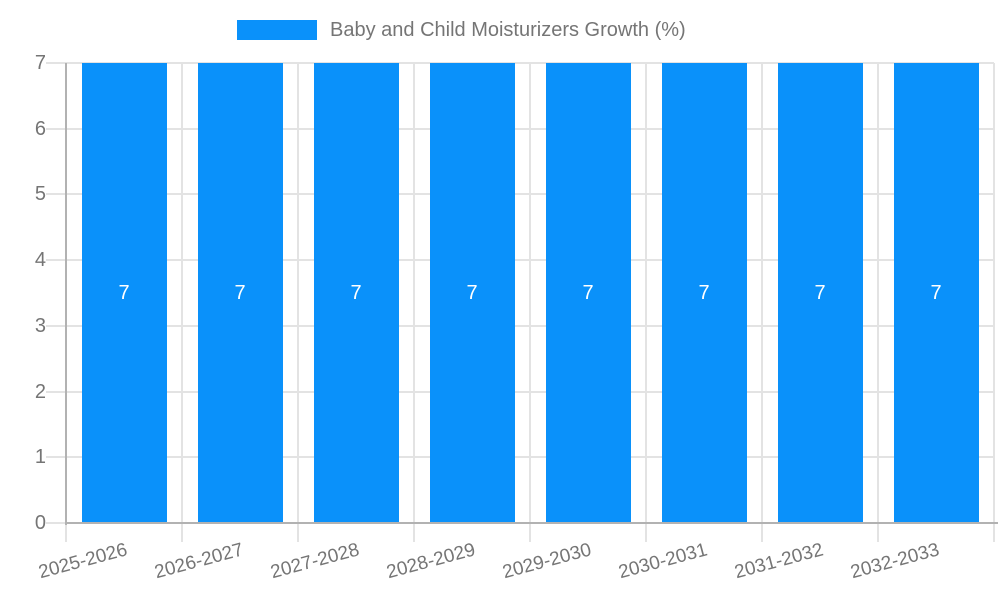 This screenshot has width=1000, height=600. Describe the element at coordinates (779, 561) in the screenshot. I see `x-axis-tick-label: 2031-2032` at that location.